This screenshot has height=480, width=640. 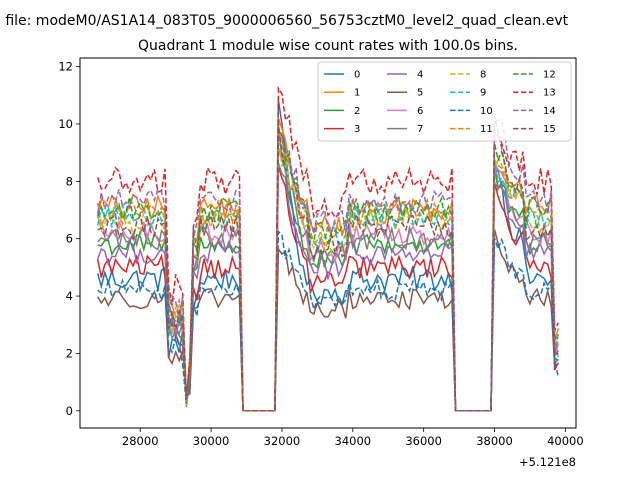 What do you see at coordinates (357, 93) in the screenshot?
I see `legend-label: 1` at bounding box center [357, 93].